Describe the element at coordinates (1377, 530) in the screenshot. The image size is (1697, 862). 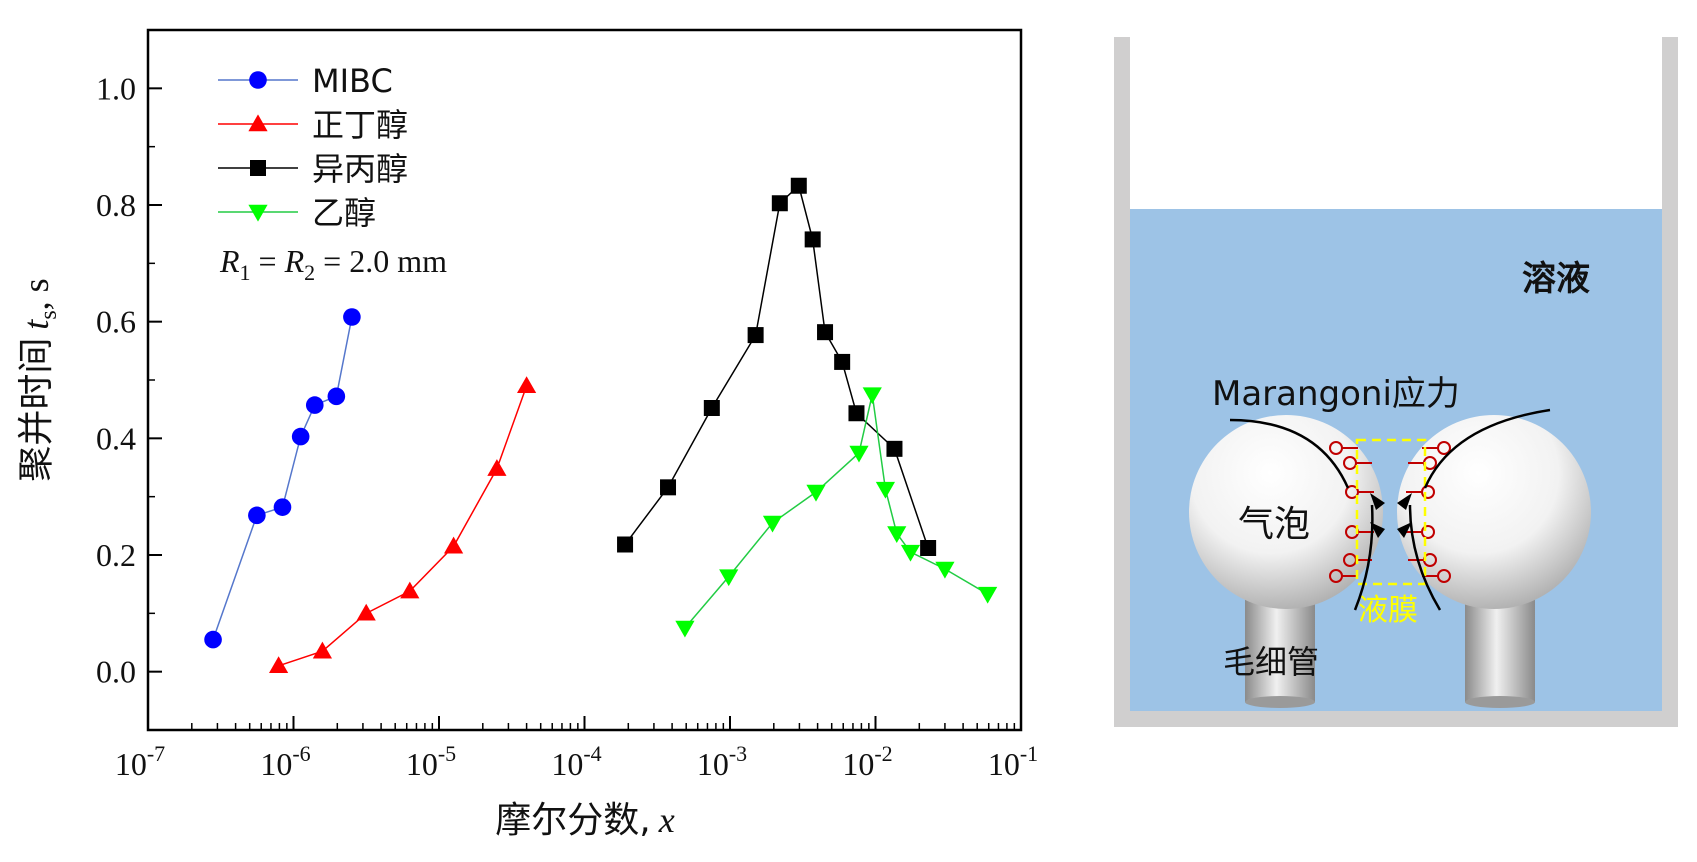
I see `arrowhead-lower-left` at that location.